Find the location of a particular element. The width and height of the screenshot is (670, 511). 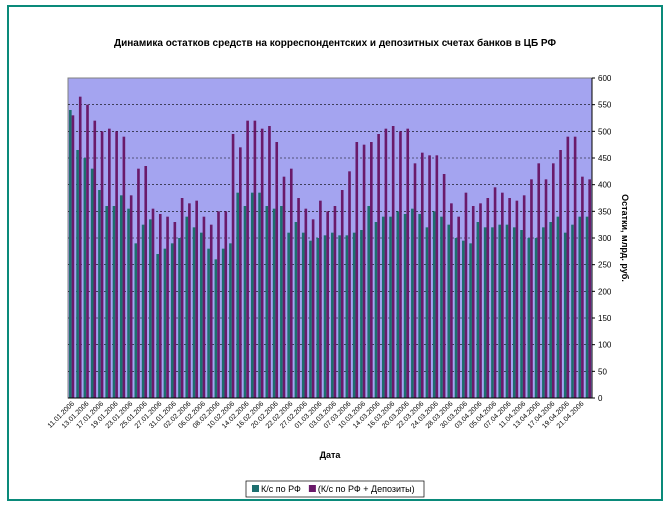

legend-box is located at coordinates (335, 489).